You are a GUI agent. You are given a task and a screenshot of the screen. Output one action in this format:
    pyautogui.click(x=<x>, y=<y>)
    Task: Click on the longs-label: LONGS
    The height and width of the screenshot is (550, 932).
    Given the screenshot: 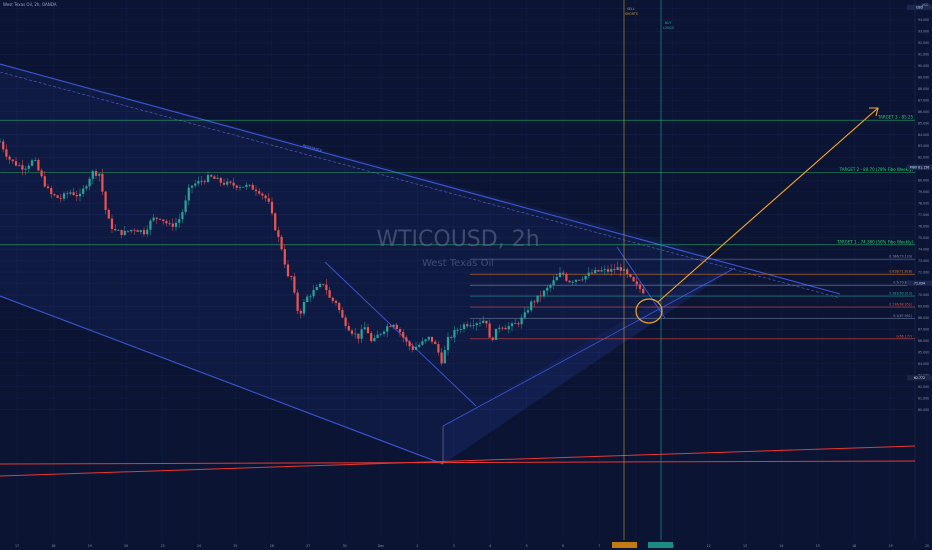 What is the action you would take?
    pyautogui.click(x=668, y=28)
    